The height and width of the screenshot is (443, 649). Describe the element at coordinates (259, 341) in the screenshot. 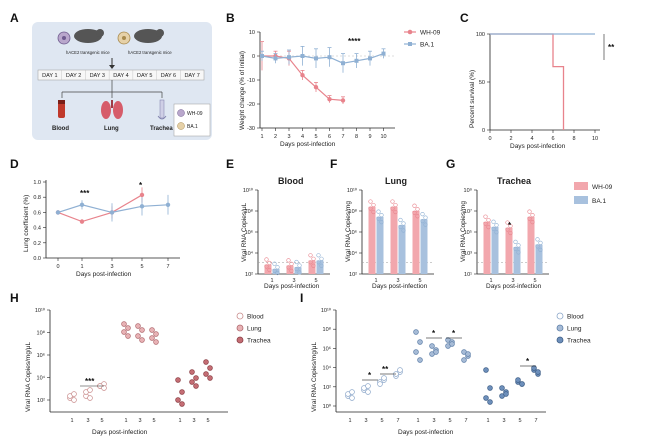

I see `h-legend-trachea: Trachea` at that location.